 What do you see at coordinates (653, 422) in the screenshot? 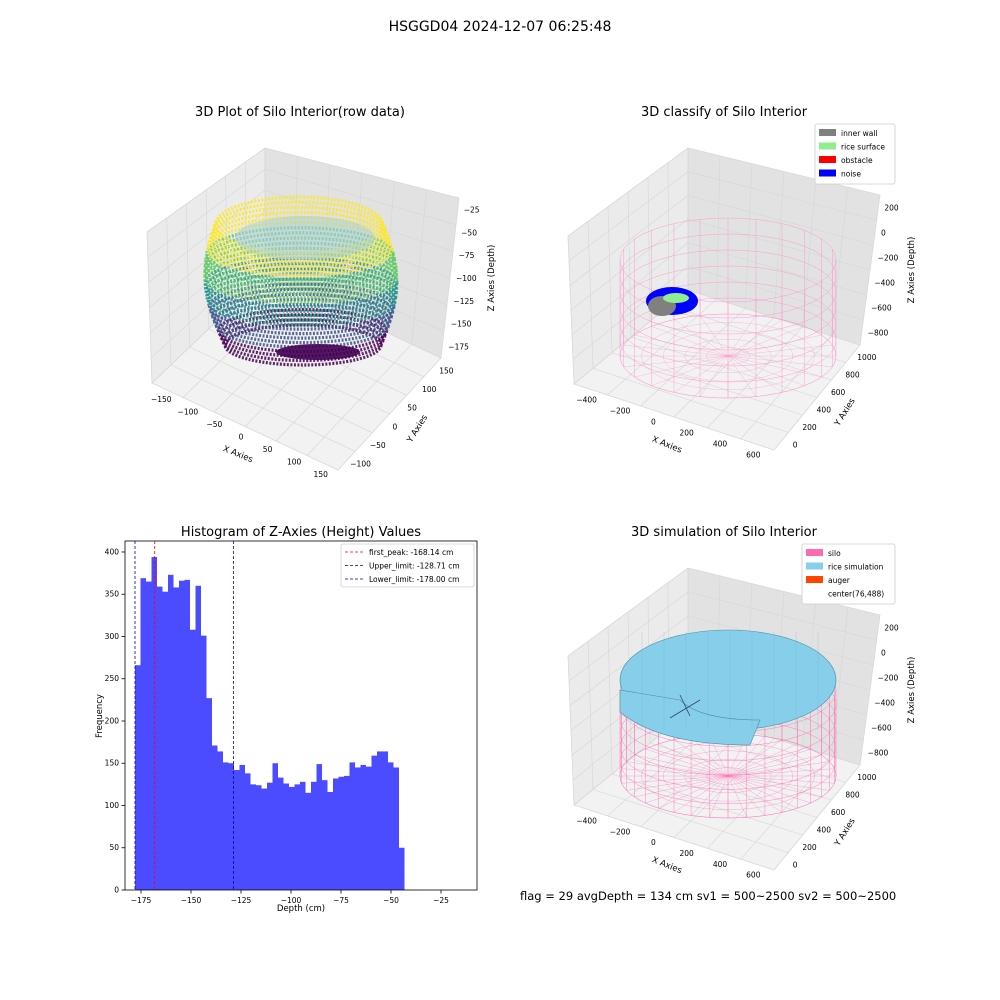
I see `classify-x-tick: 0` at bounding box center [653, 422].